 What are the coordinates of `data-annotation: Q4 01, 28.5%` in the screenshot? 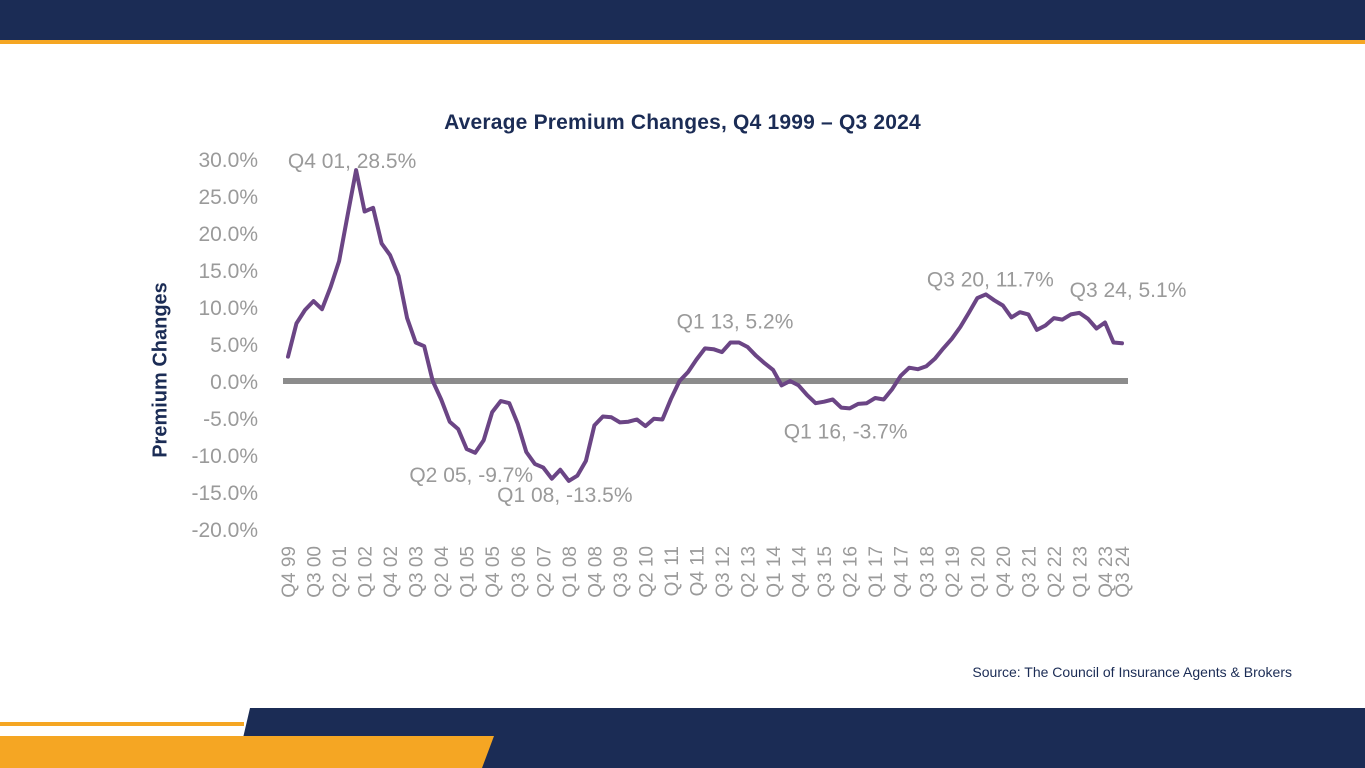 It's located at (352, 161).